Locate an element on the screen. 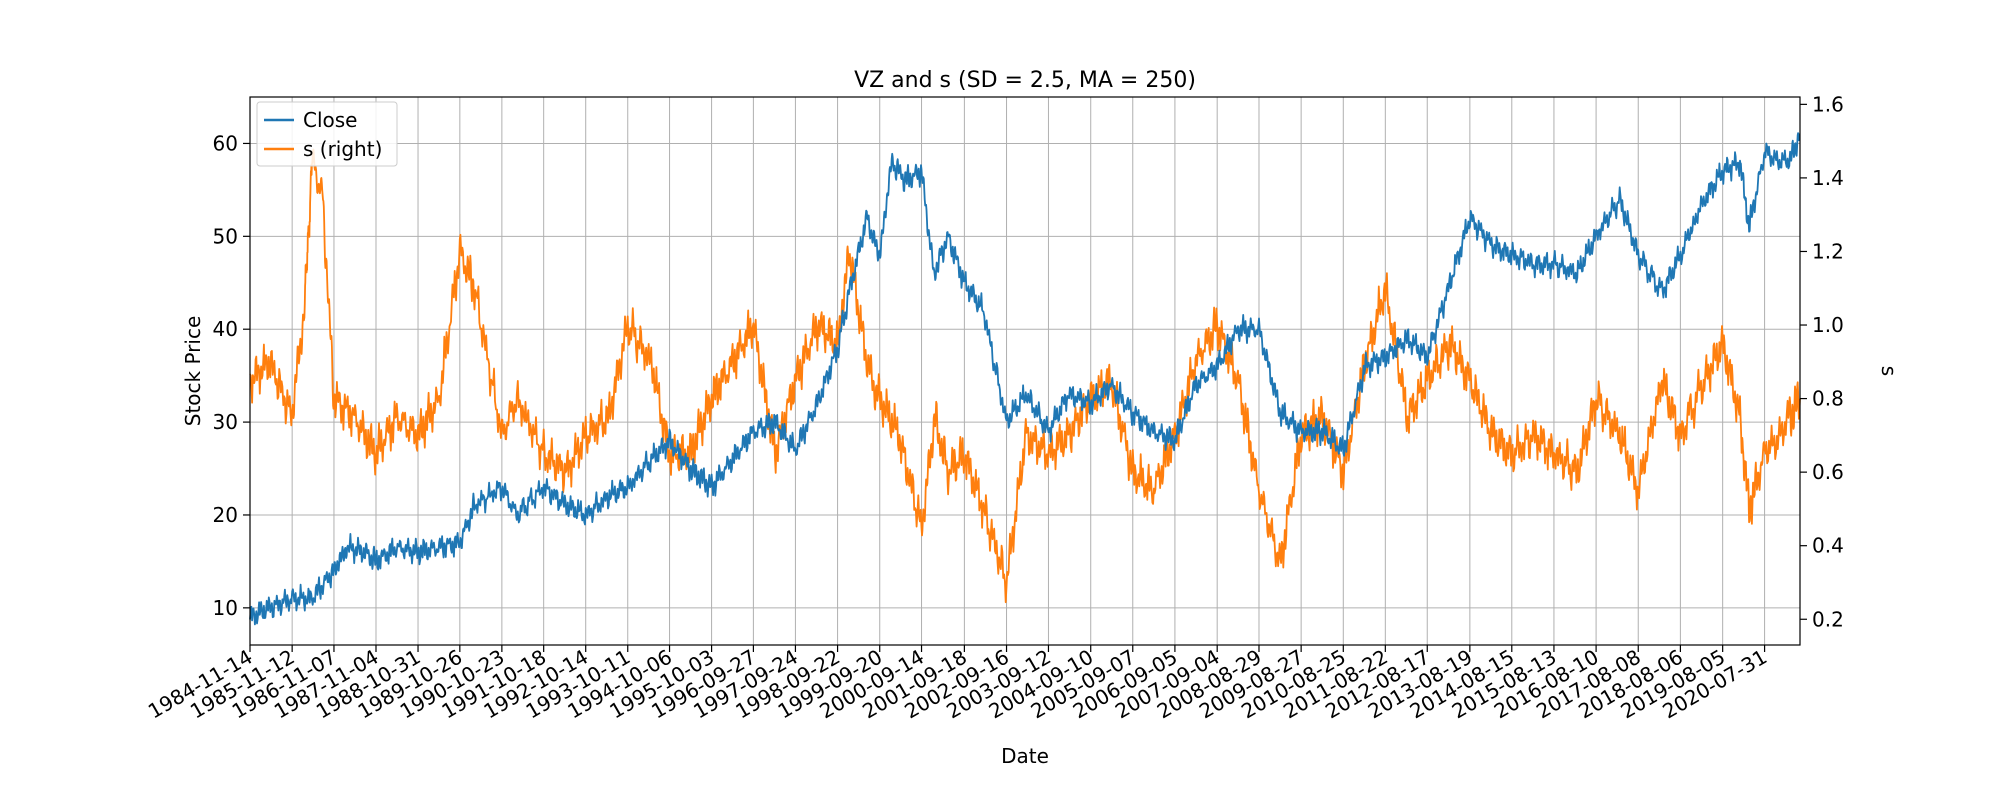 The image size is (2000, 800). chart-title: VZ and s (SD = 2.5, MA = 250) is located at coordinates (1025, 80).